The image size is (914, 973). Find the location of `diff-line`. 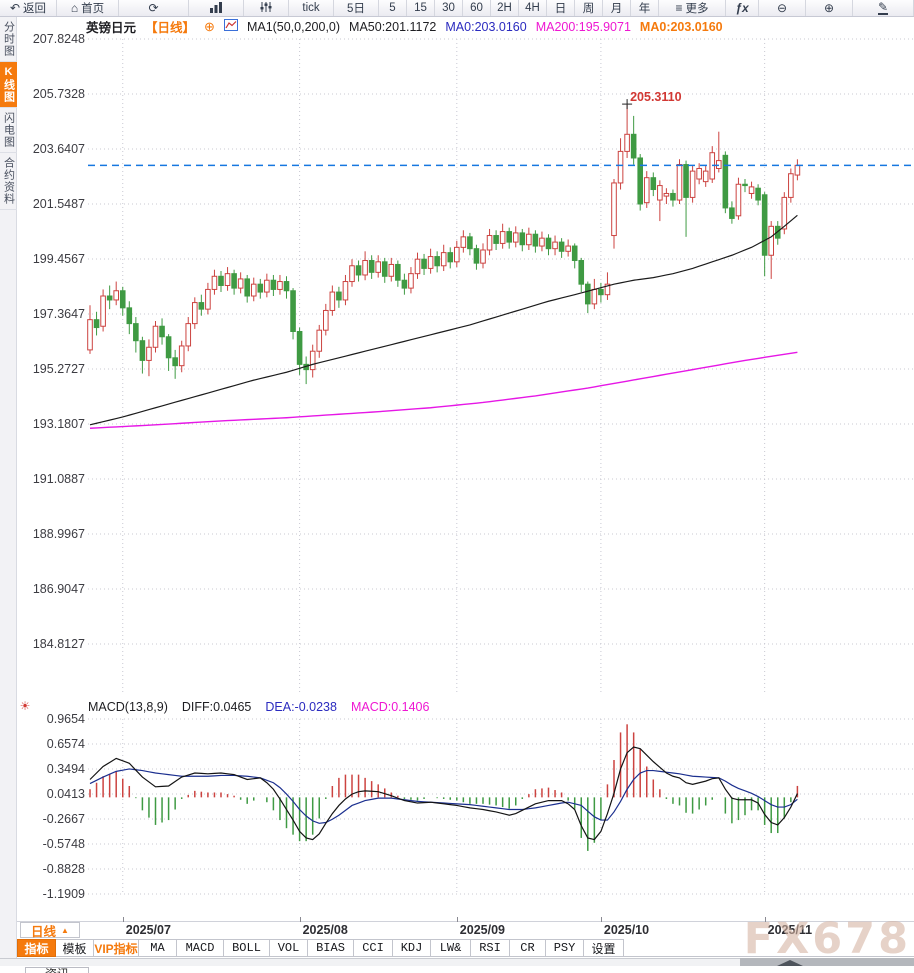

diff-line is located at coordinates (443, 793).